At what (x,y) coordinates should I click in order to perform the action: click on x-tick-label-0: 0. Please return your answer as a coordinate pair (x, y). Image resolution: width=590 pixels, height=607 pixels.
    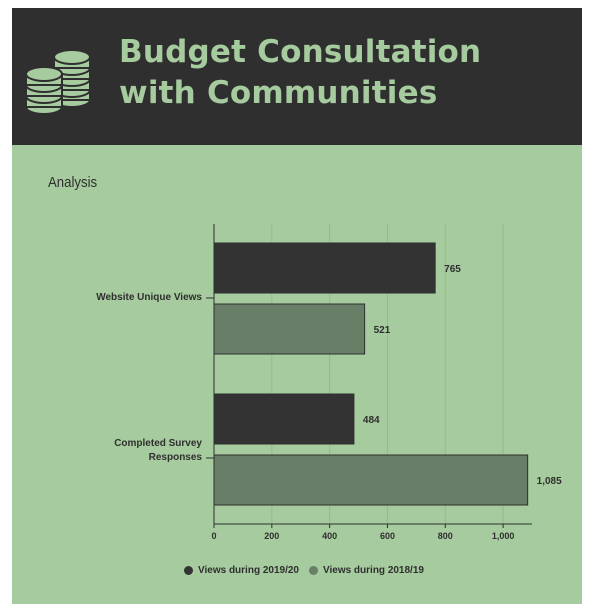
    Looking at the image, I should click on (213, 536).